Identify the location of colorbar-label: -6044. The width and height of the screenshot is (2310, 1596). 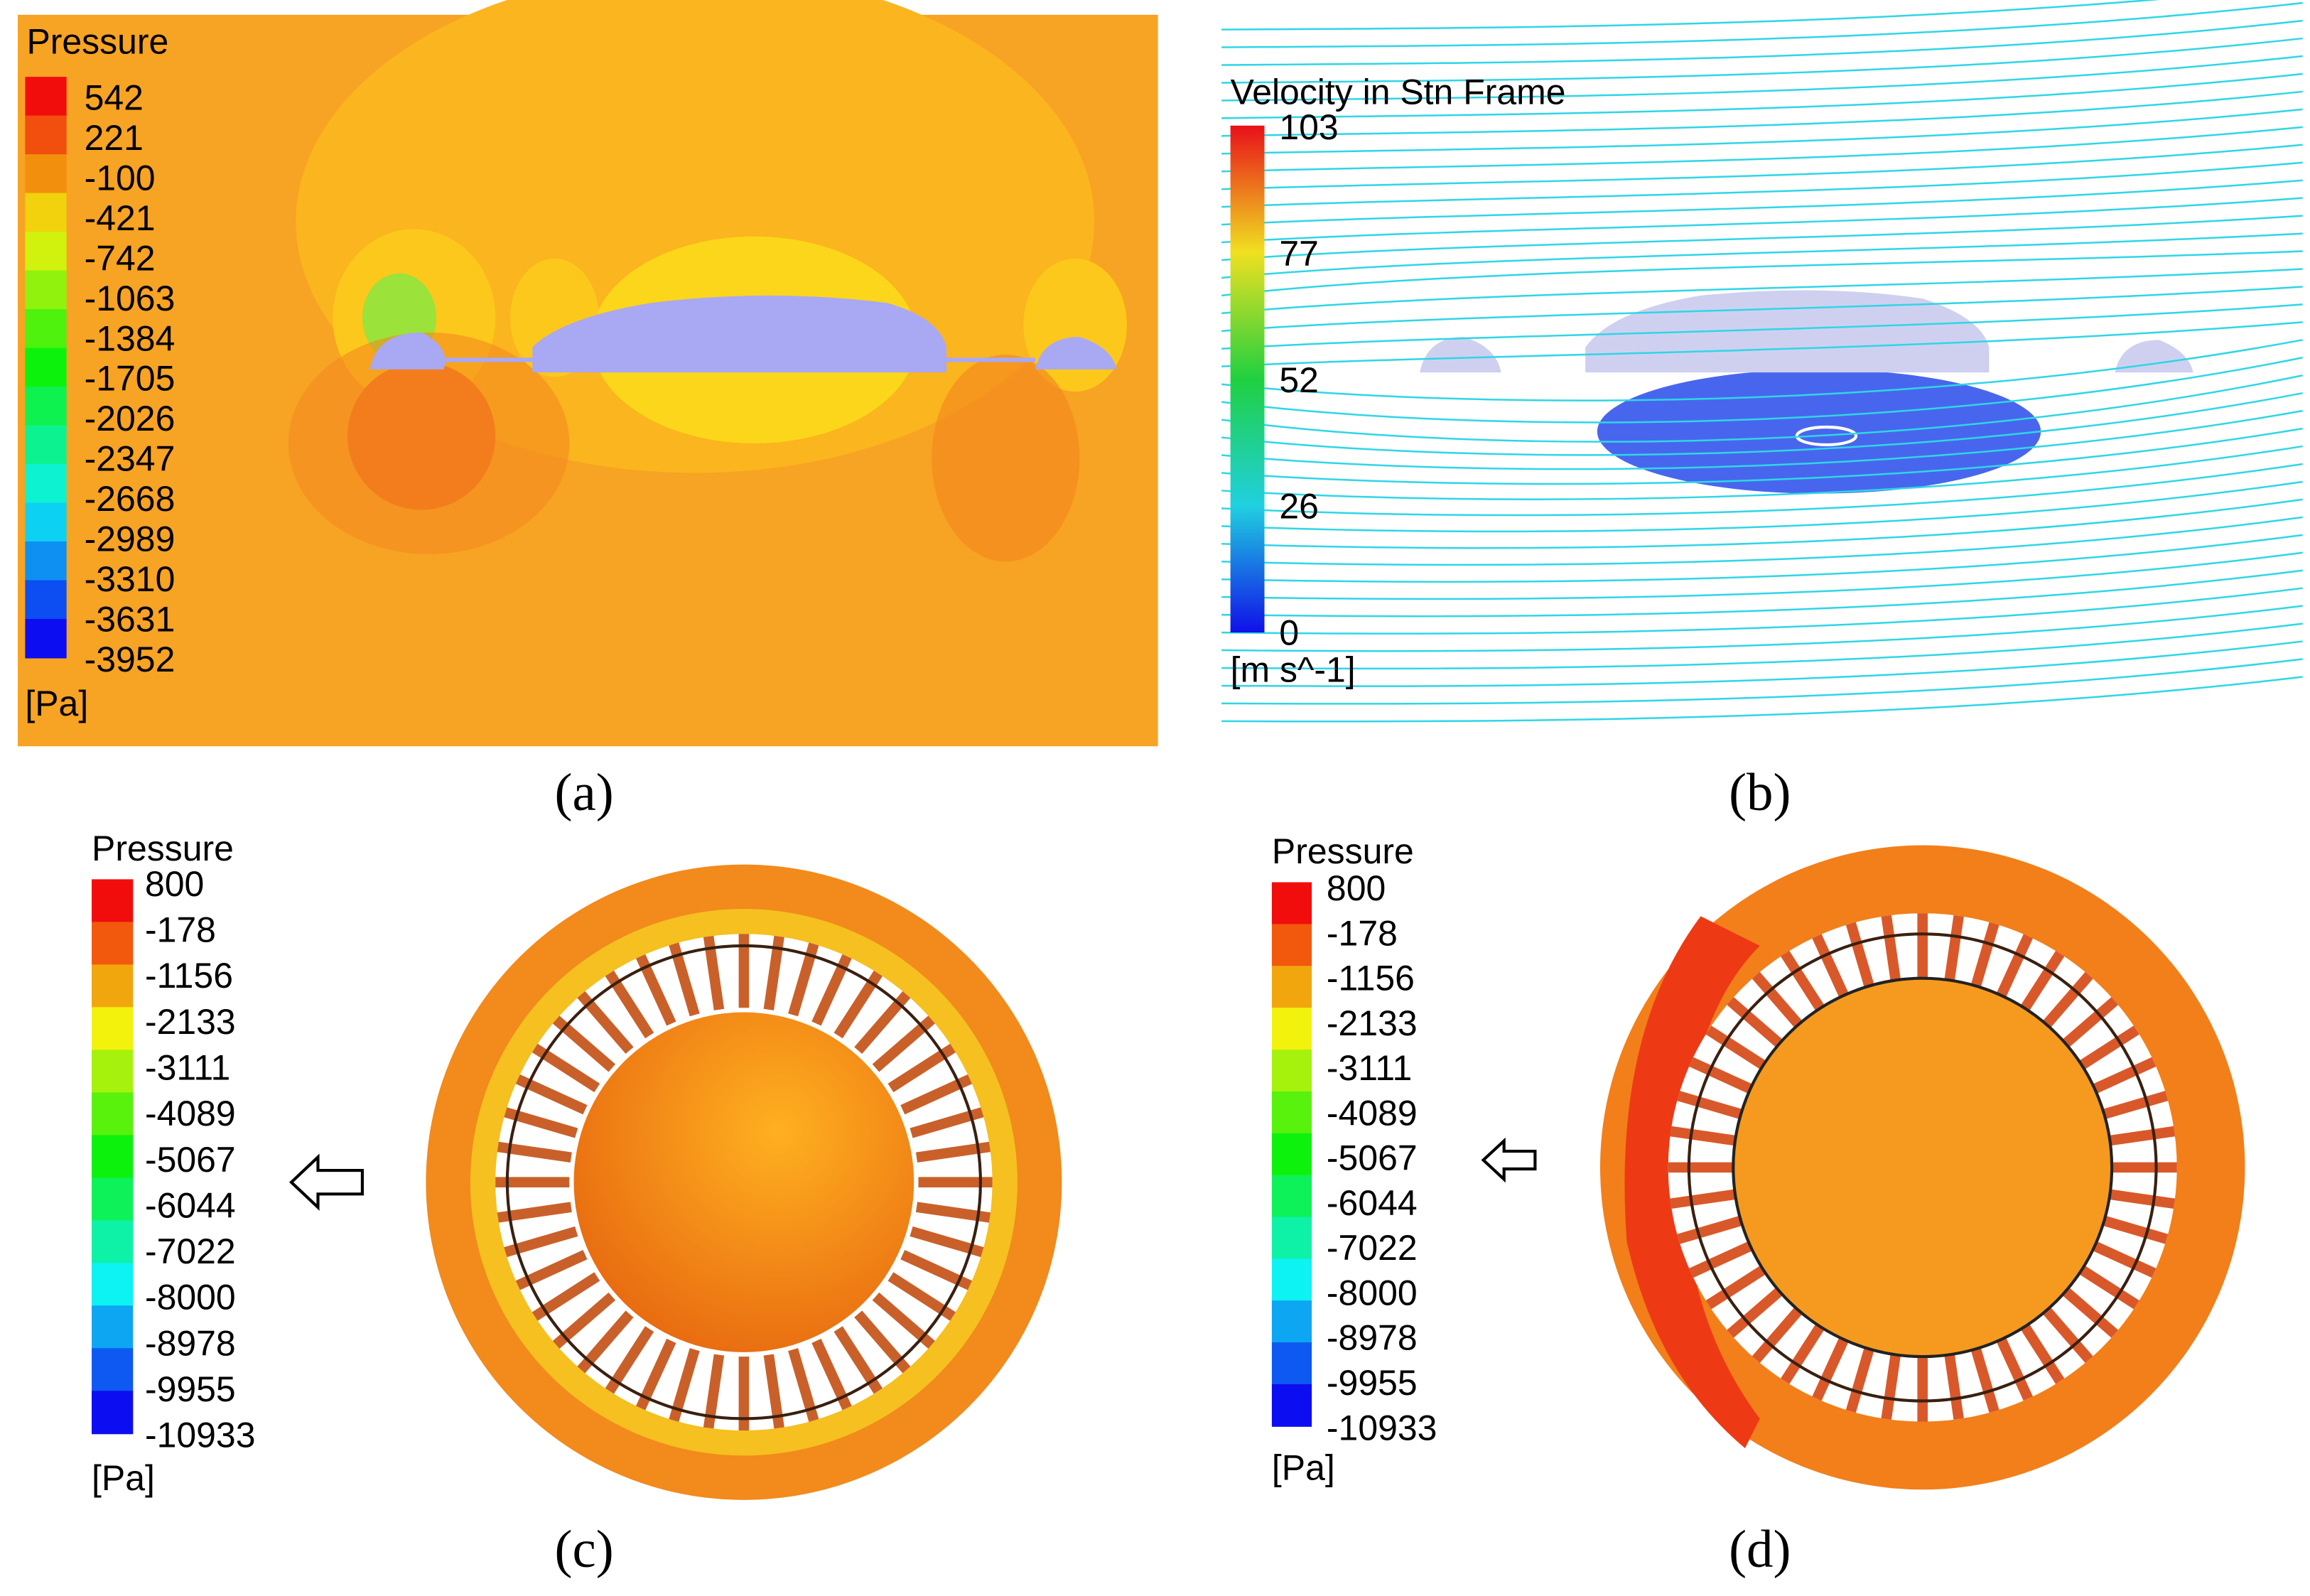
(1372, 1203).